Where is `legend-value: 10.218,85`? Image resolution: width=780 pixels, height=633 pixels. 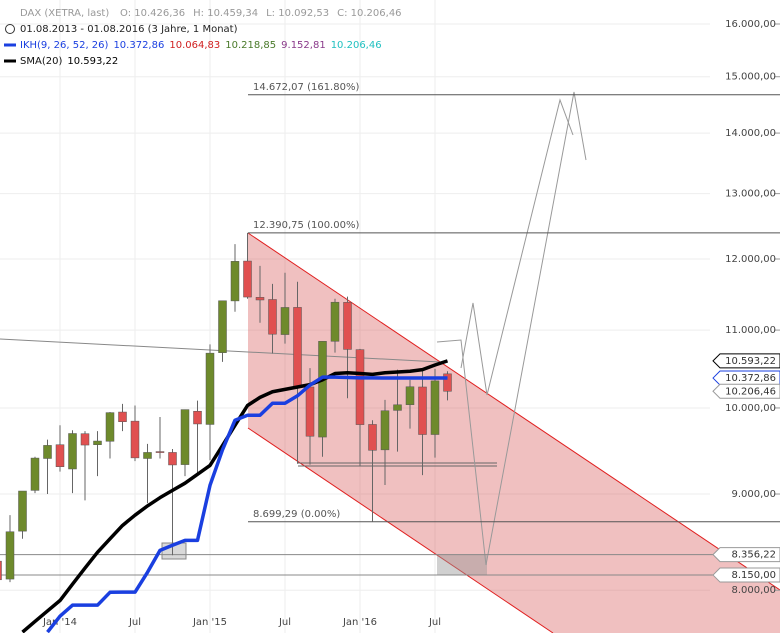 legend-value: 10.218,85 is located at coordinates (250, 45).